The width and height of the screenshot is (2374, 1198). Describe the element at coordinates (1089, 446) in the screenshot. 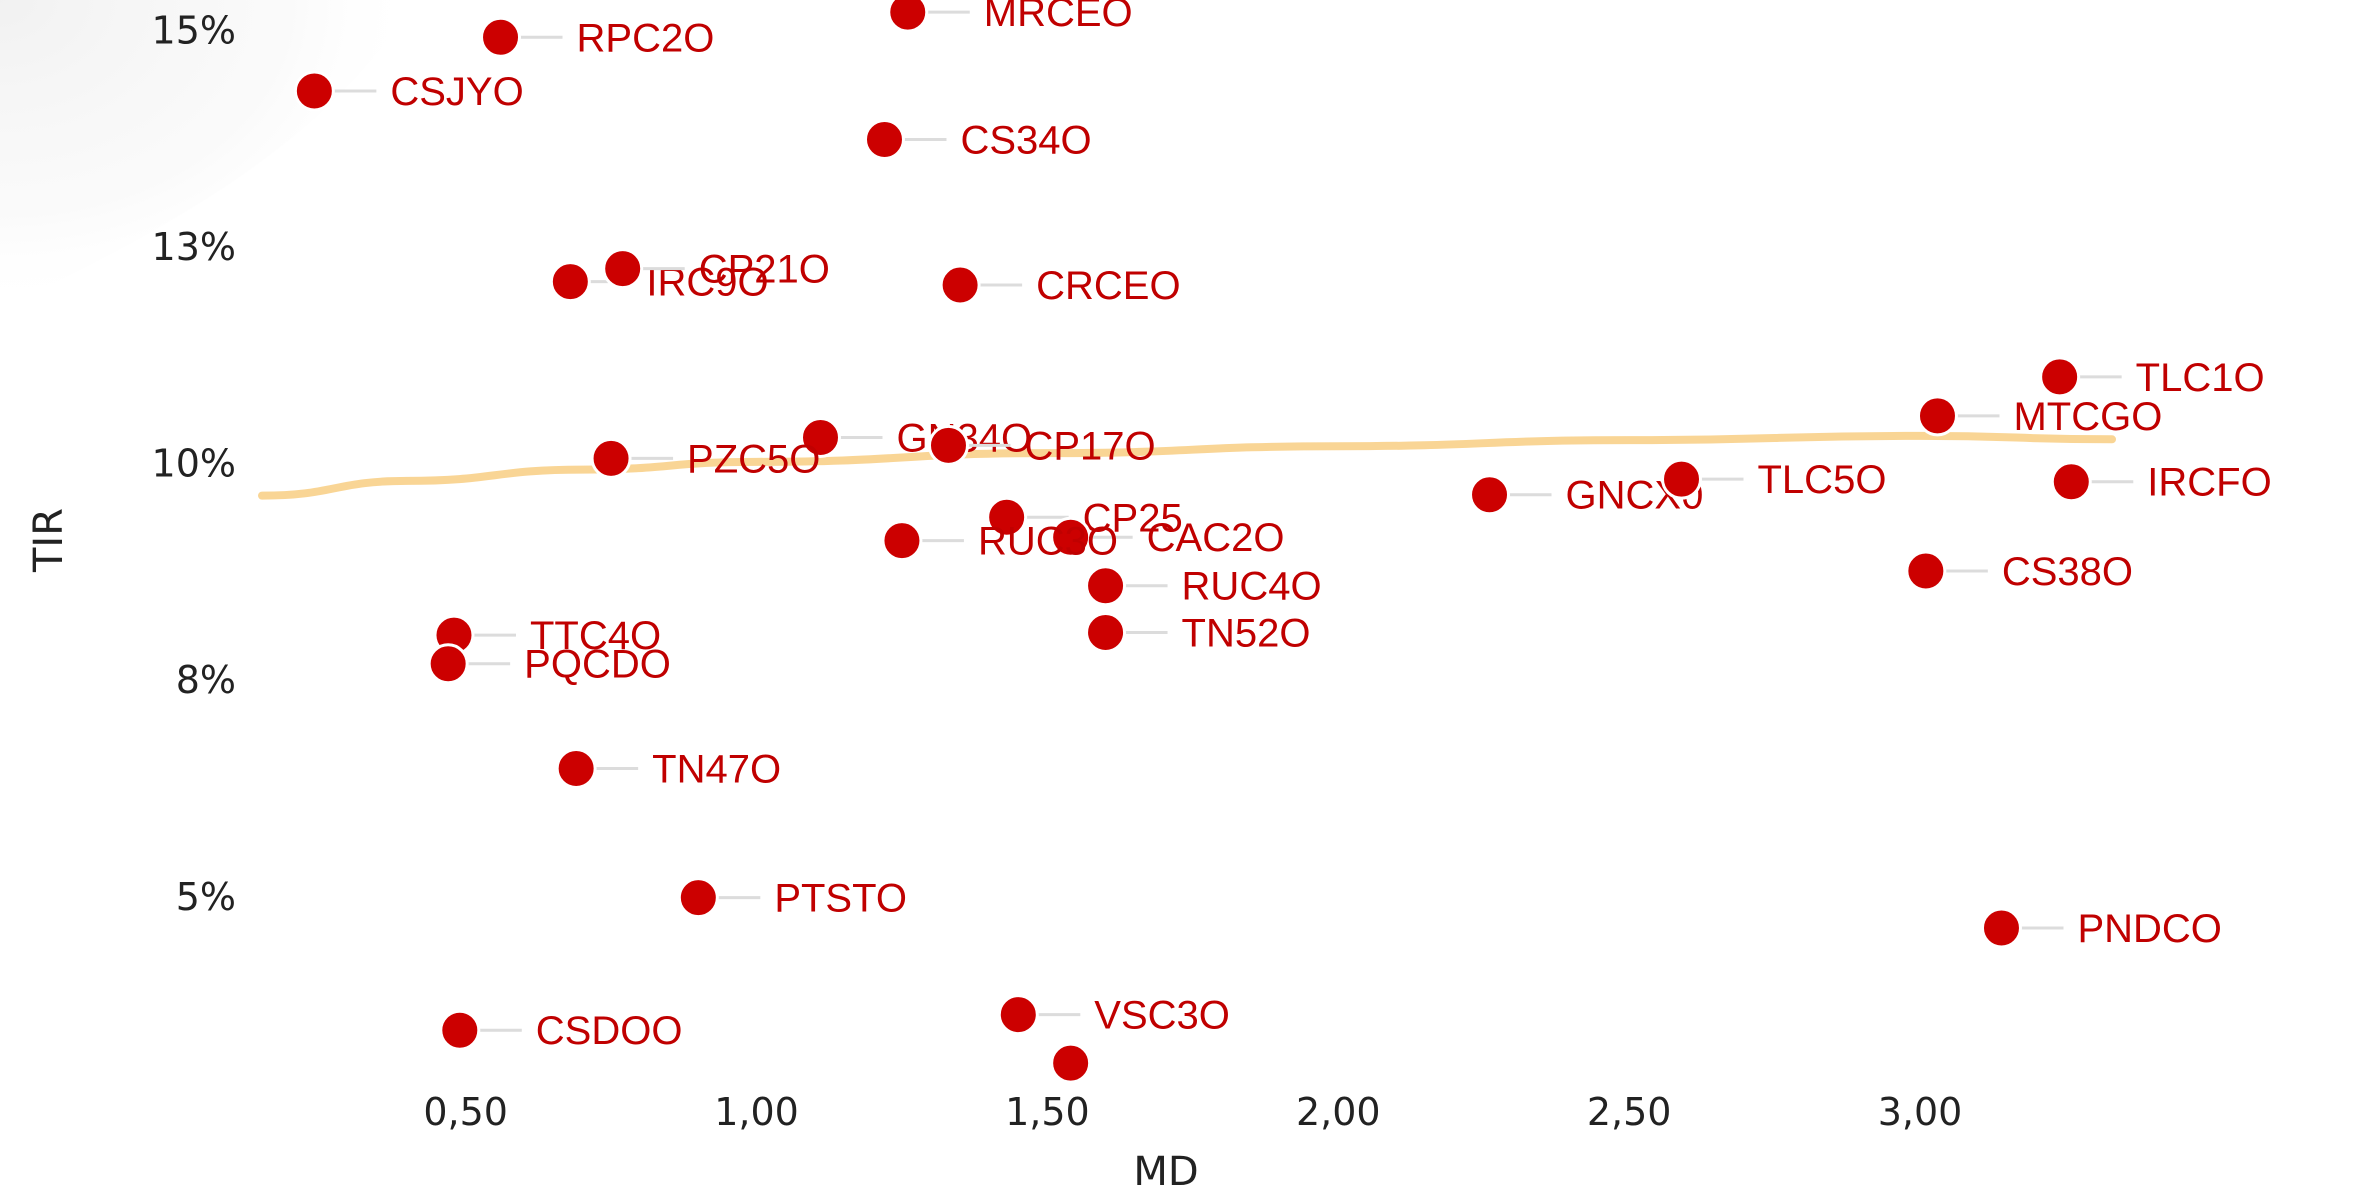

I see `point-label: CP17O` at that location.